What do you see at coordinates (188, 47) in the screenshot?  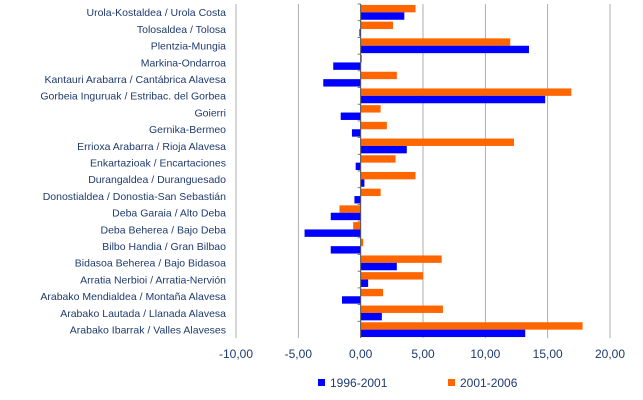 I see `category-label: Plentzia-Mungia` at bounding box center [188, 47].